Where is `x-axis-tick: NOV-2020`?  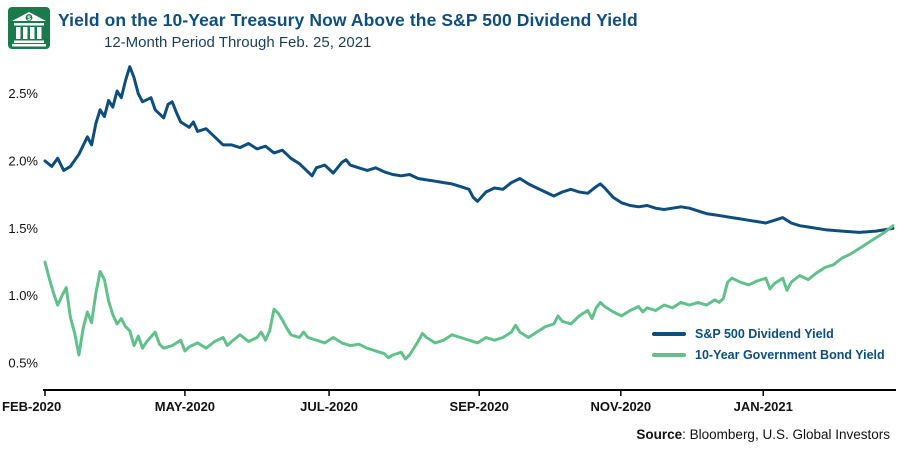 x-axis-tick: NOV-2020 is located at coordinates (620, 405).